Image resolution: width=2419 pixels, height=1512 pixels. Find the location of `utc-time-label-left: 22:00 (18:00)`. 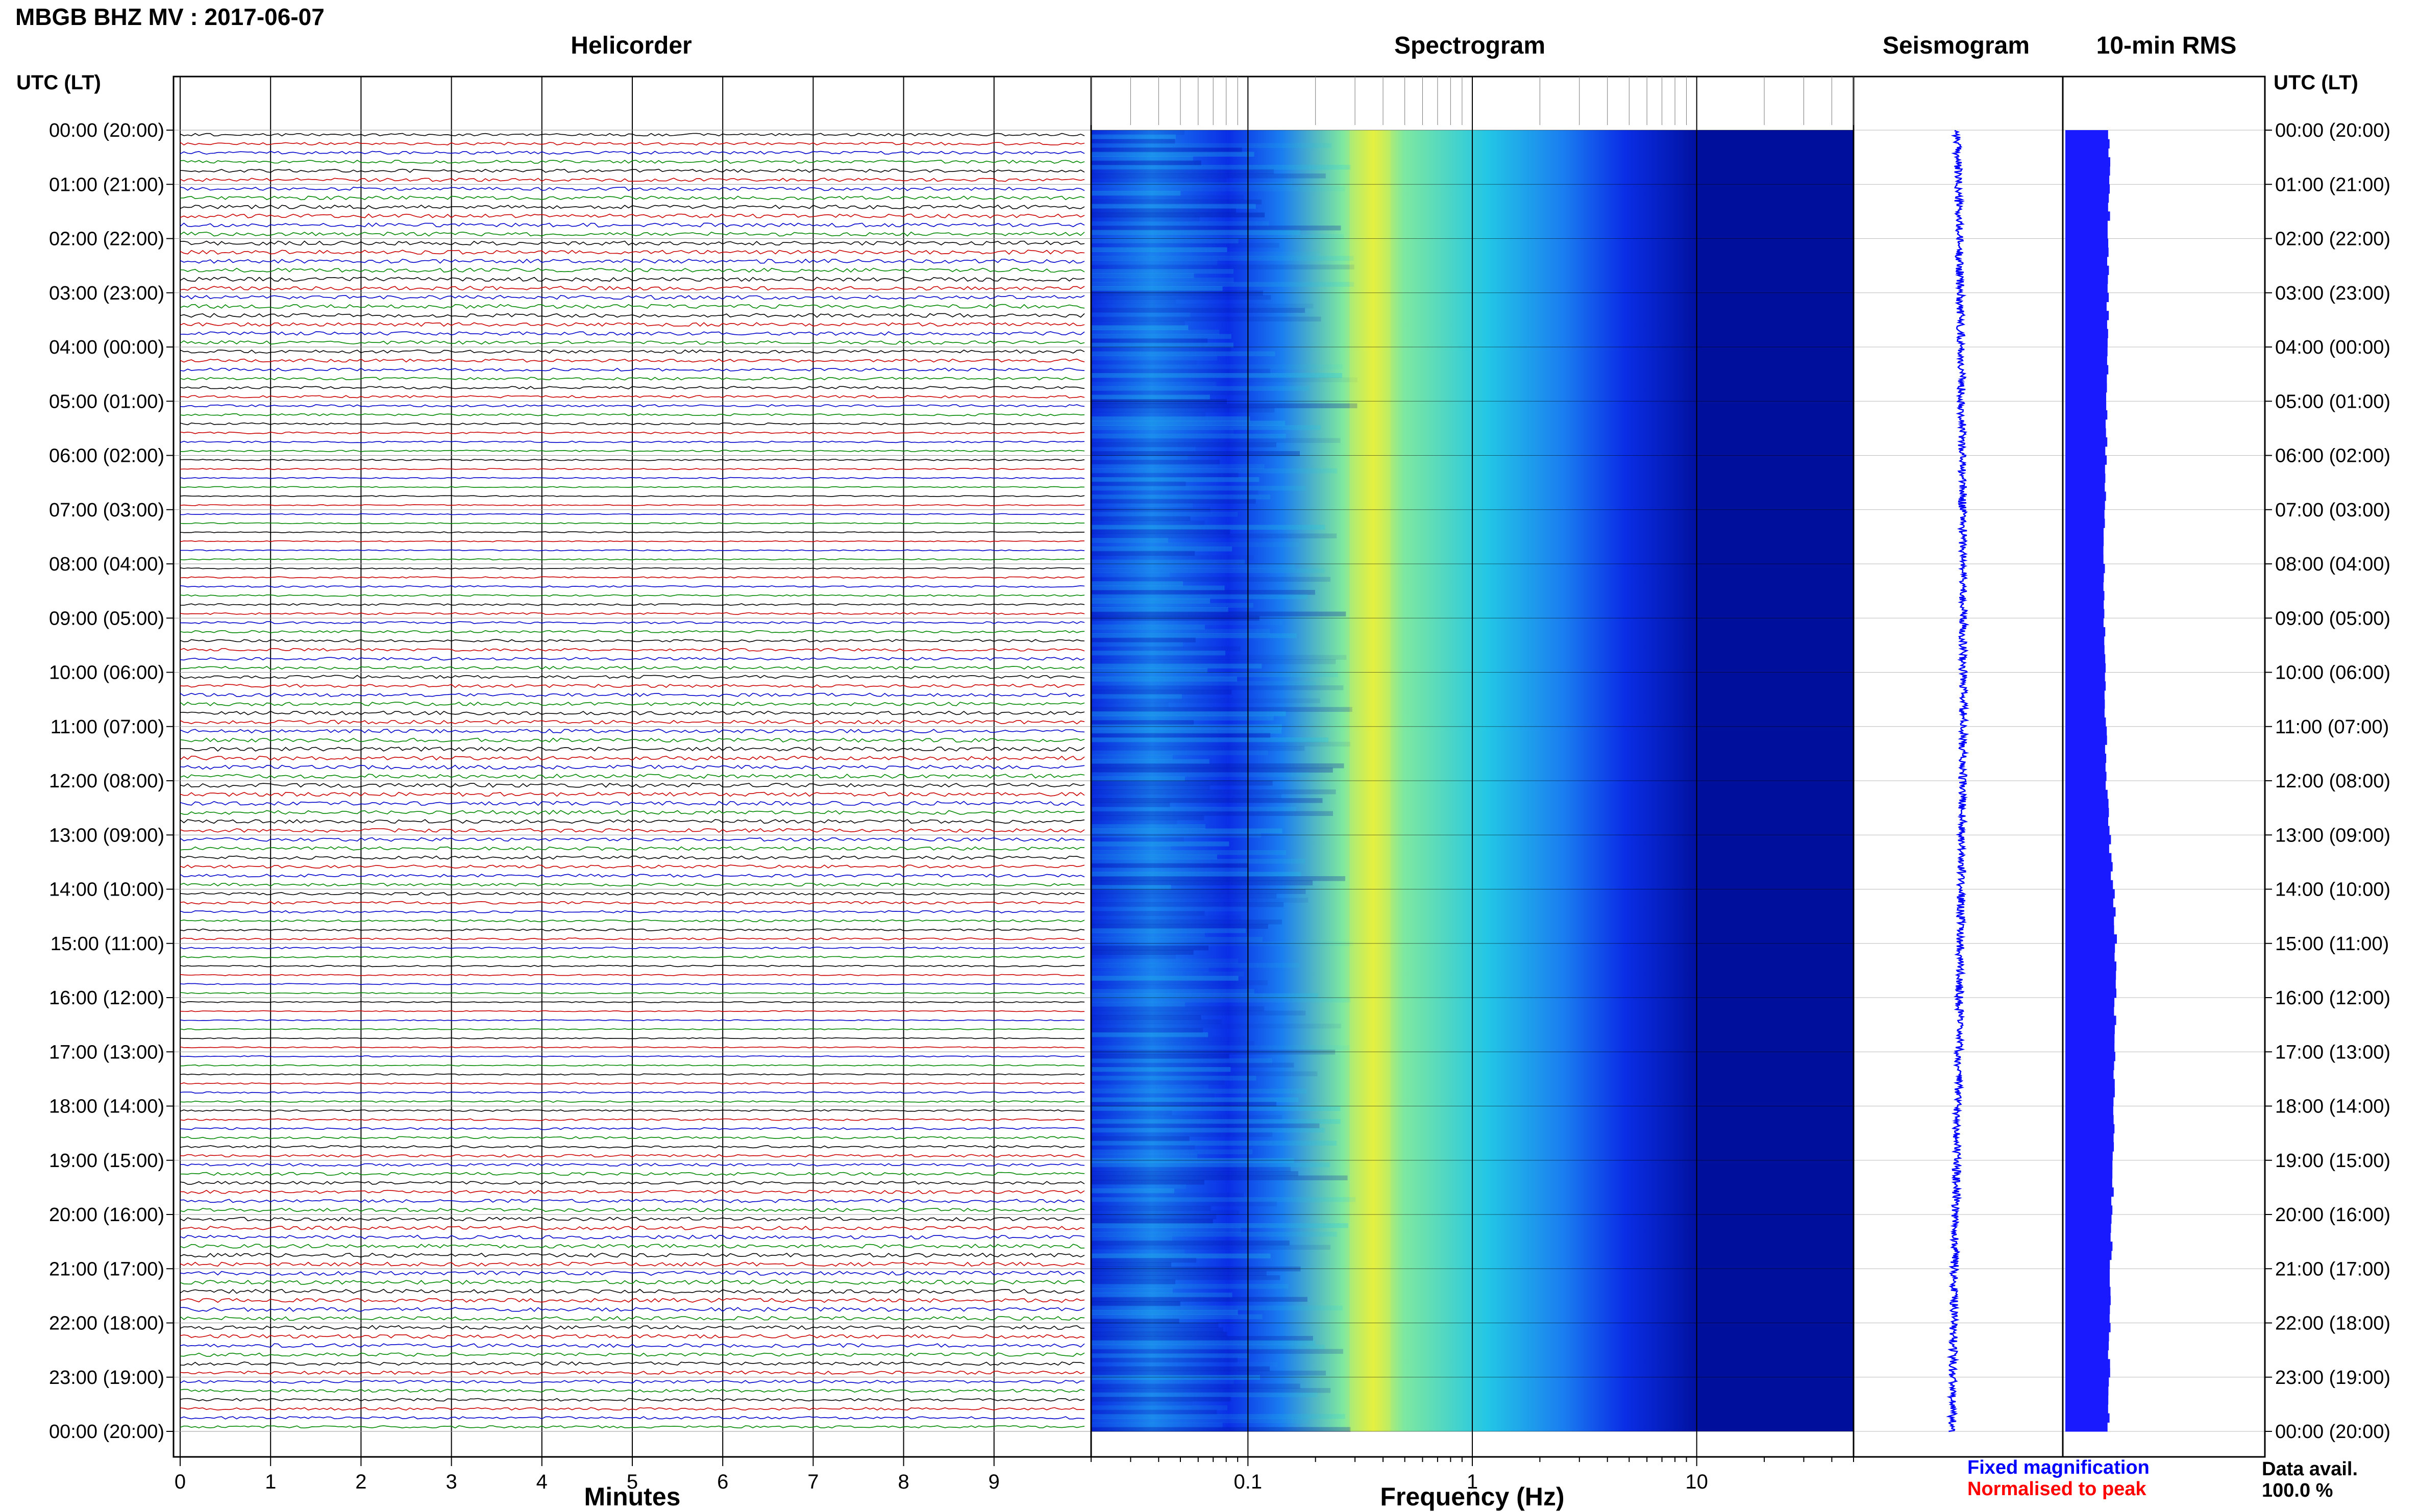

utc-time-label-left: 22:00 (18:00) is located at coordinates (106, 1323).